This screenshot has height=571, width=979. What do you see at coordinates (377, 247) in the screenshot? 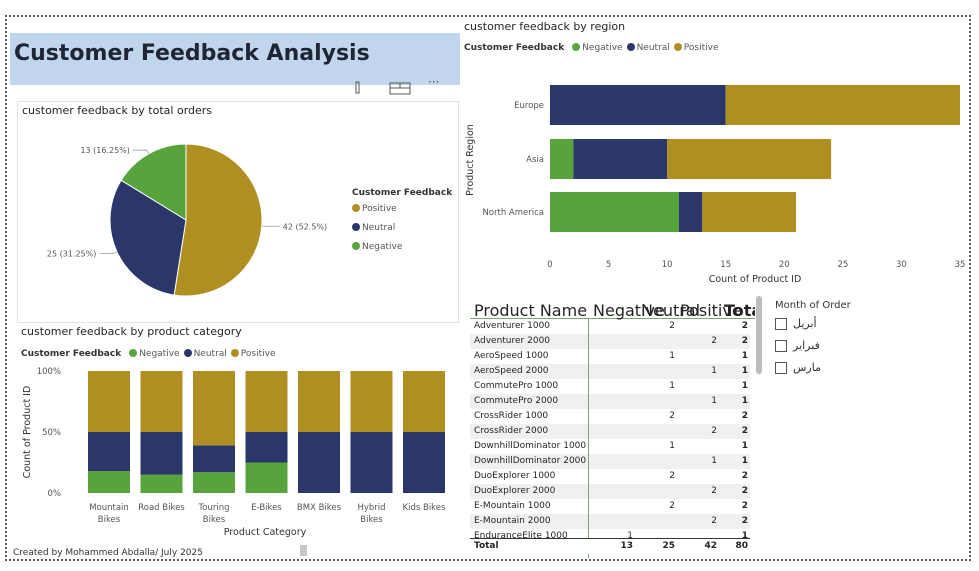
I see `pie-legend-item-negative: Negative` at bounding box center [377, 247].